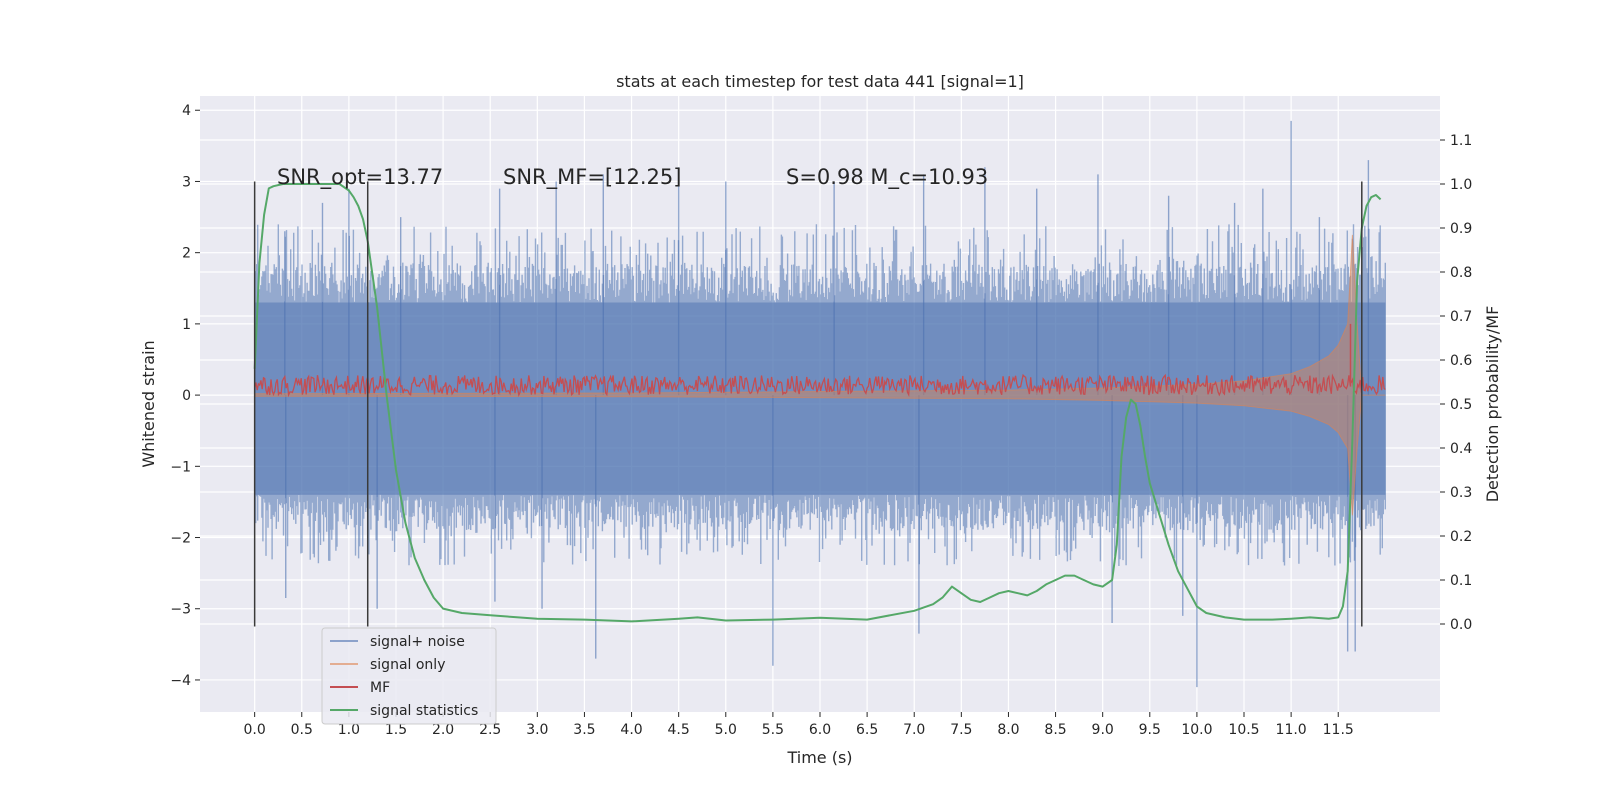  I want to click on y2-tick-label: 0.2, so click(1461, 537).